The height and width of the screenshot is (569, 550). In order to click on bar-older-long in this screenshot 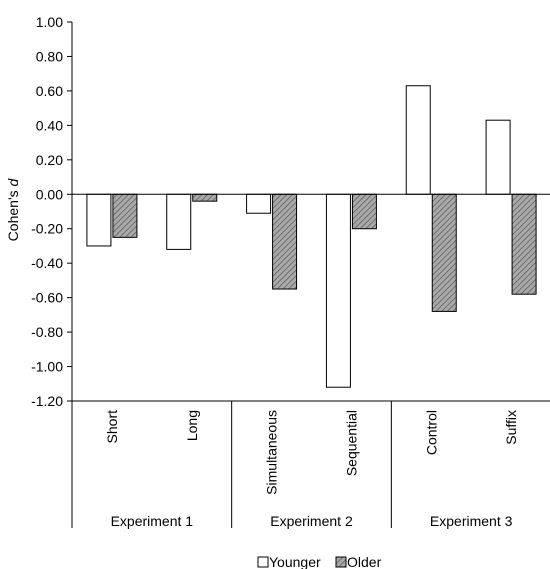, I will do `click(205, 197)`.